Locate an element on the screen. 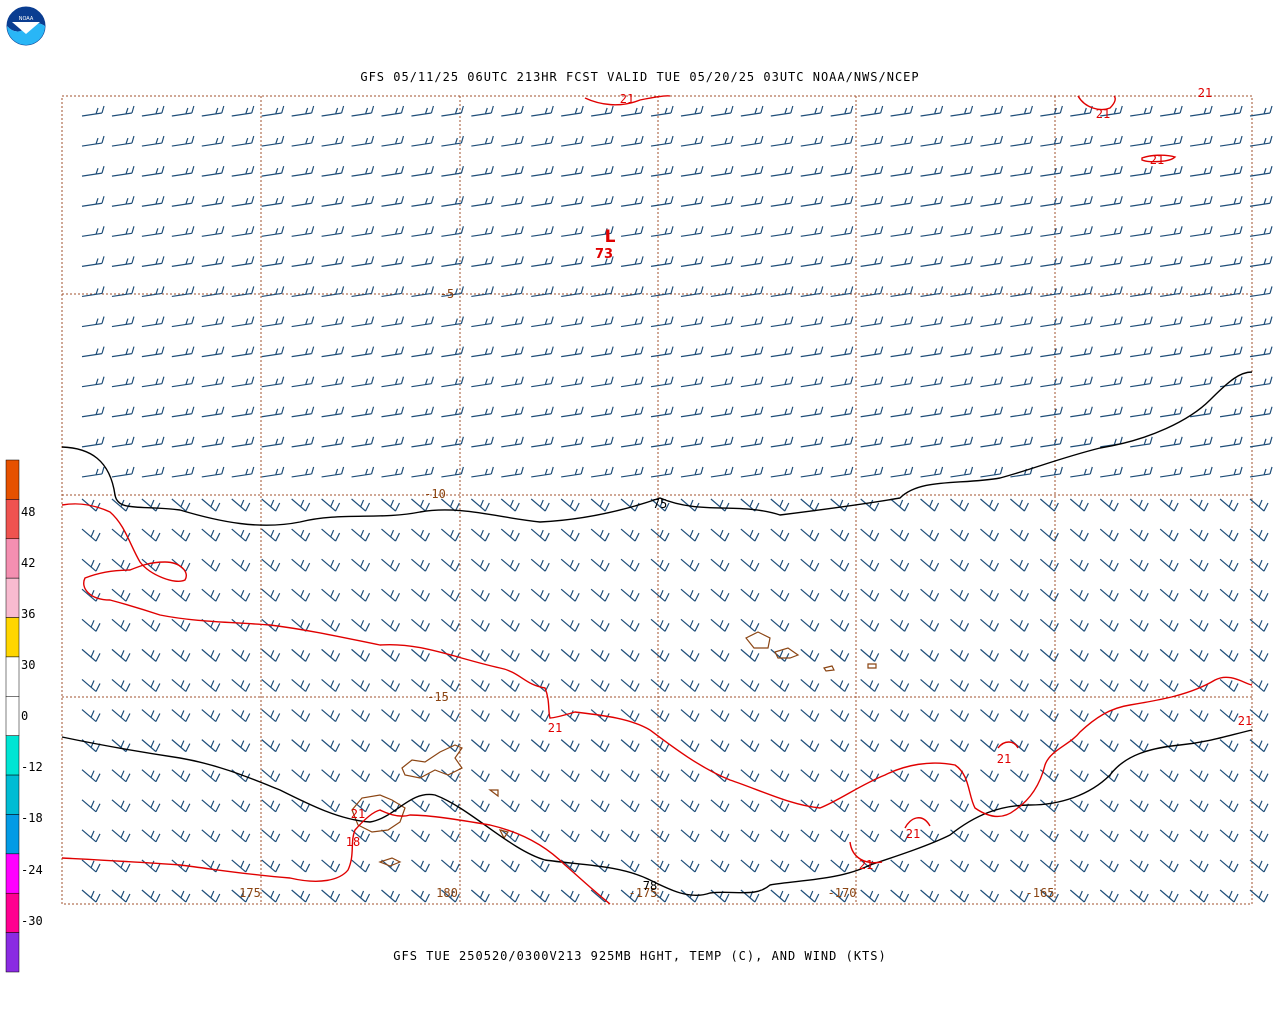 This screenshot has width=1280, height=1024. coastlines is located at coordinates (614, 749).